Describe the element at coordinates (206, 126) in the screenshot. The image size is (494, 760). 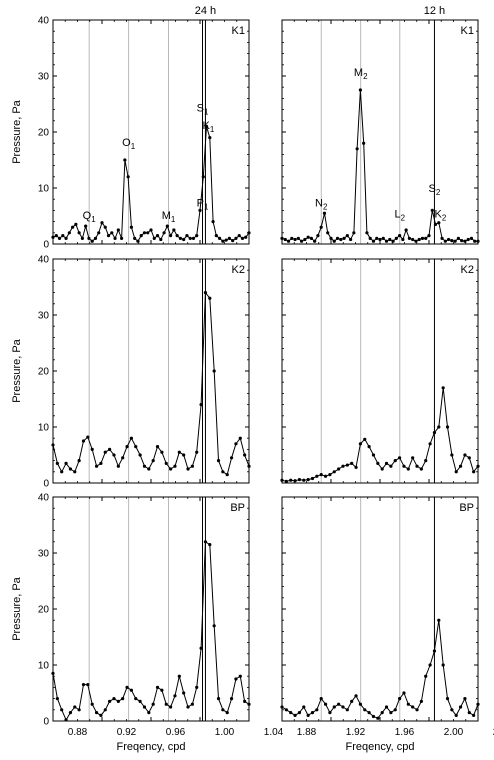
I see `constituent-symbol: K` at that location.